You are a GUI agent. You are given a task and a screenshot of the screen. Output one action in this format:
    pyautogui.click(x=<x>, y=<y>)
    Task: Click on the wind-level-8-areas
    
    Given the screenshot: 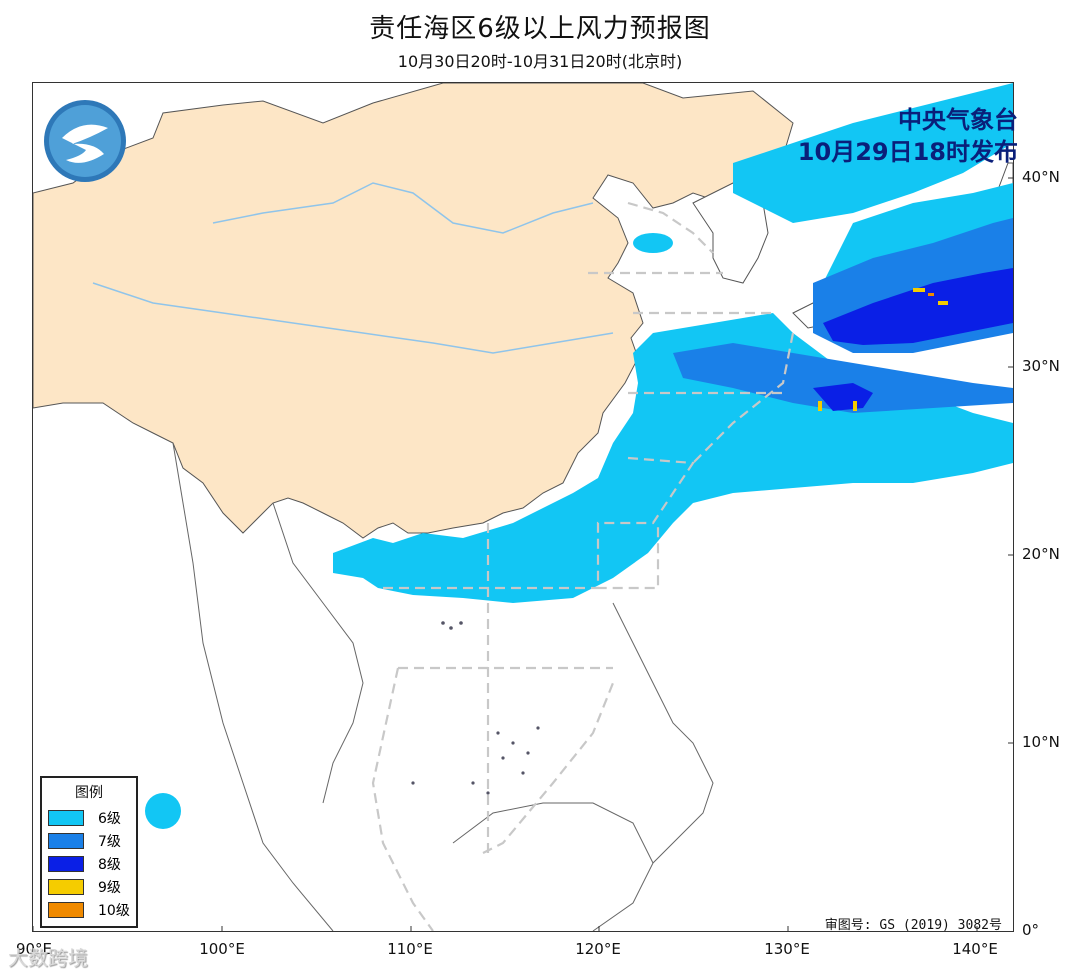 What is the action you would take?
    pyautogui.click(x=913, y=339)
    